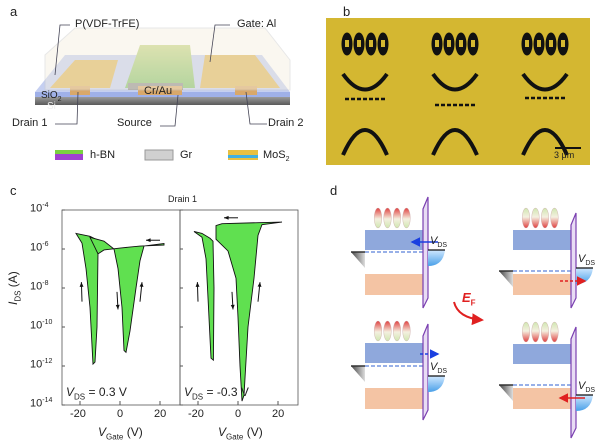 The width and height of the screenshot is (600, 446). Describe the element at coordinates (41, 325) in the screenshot. I see `y-tick-label: 10⁻¹⁰` at that location.